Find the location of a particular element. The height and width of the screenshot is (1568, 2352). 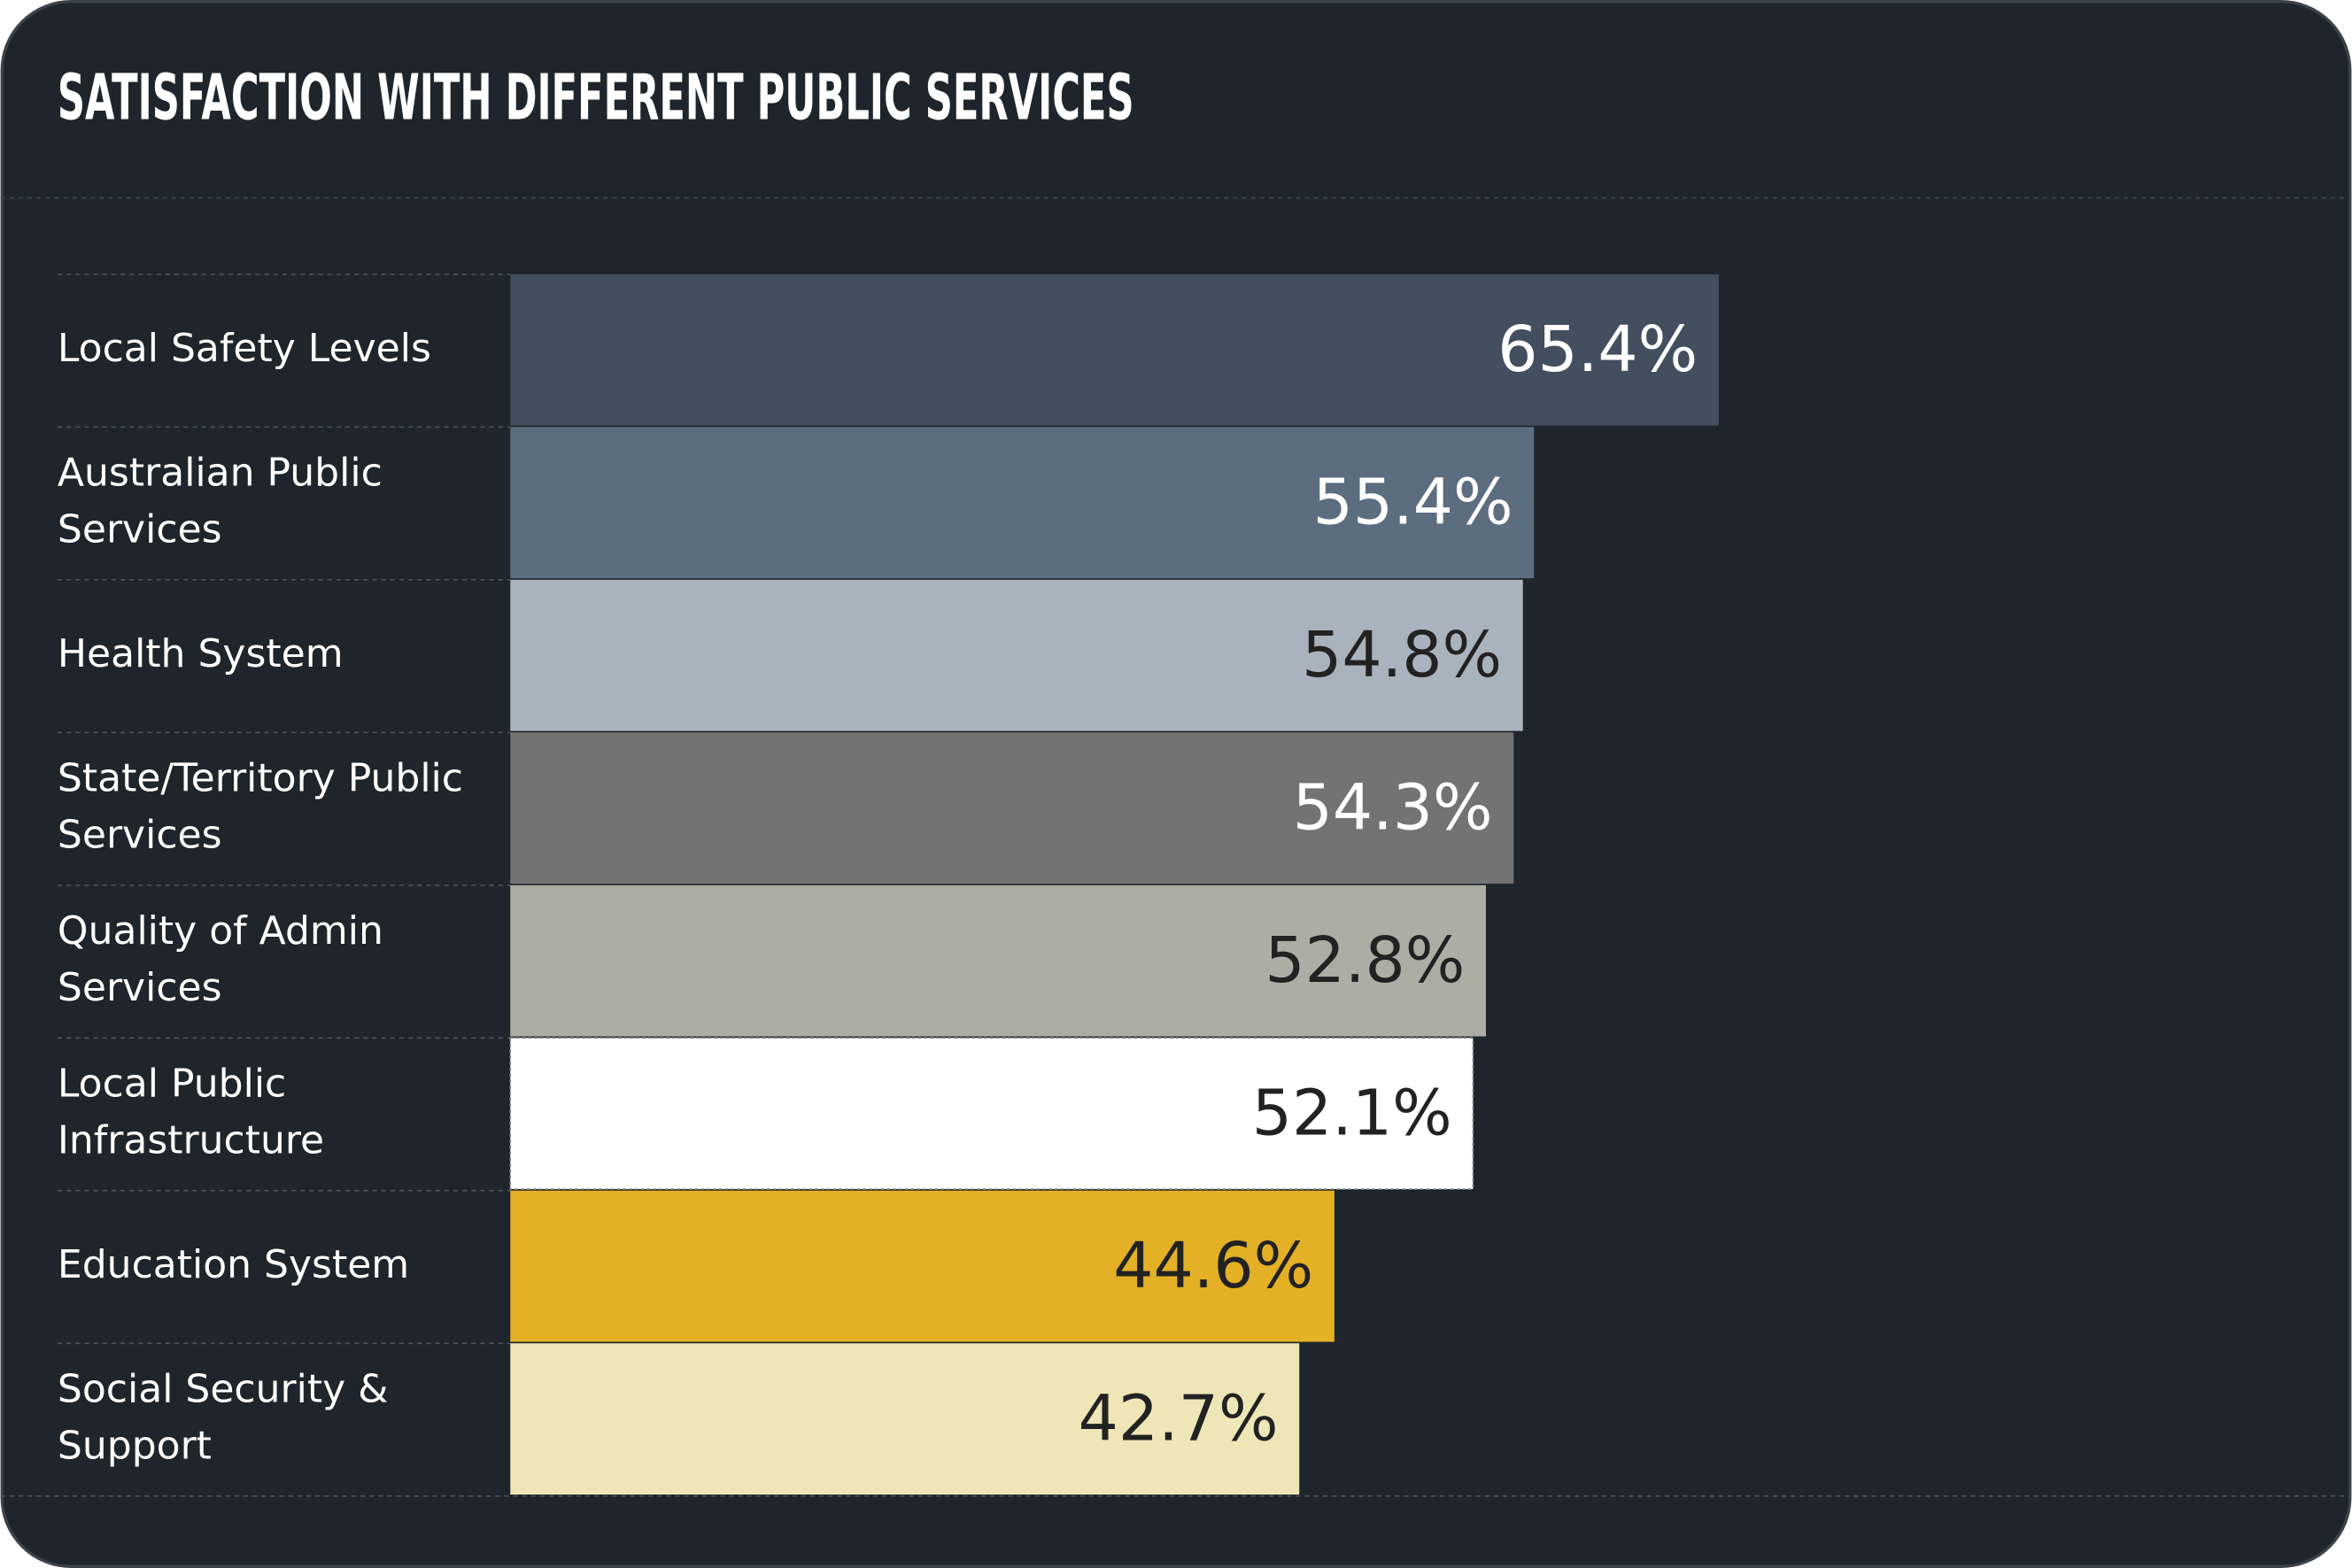

category-label: Local Safety Levels is located at coordinates (244, 349).